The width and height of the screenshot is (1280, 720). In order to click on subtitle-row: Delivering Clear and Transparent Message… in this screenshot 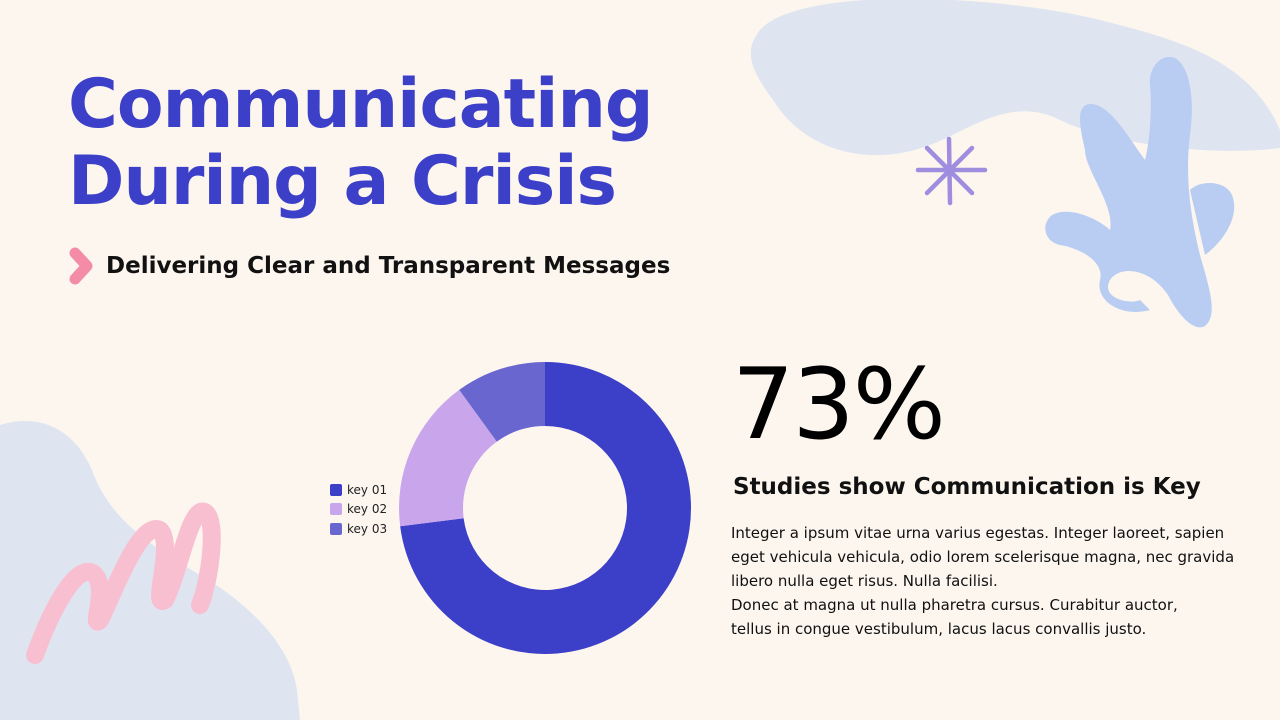, I will do `click(369, 266)`.